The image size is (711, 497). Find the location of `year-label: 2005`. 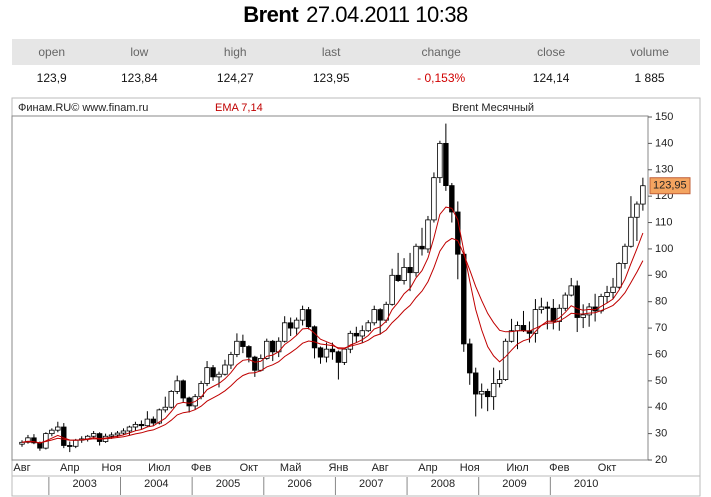

year-label: 2005 is located at coordinates (228, 484).